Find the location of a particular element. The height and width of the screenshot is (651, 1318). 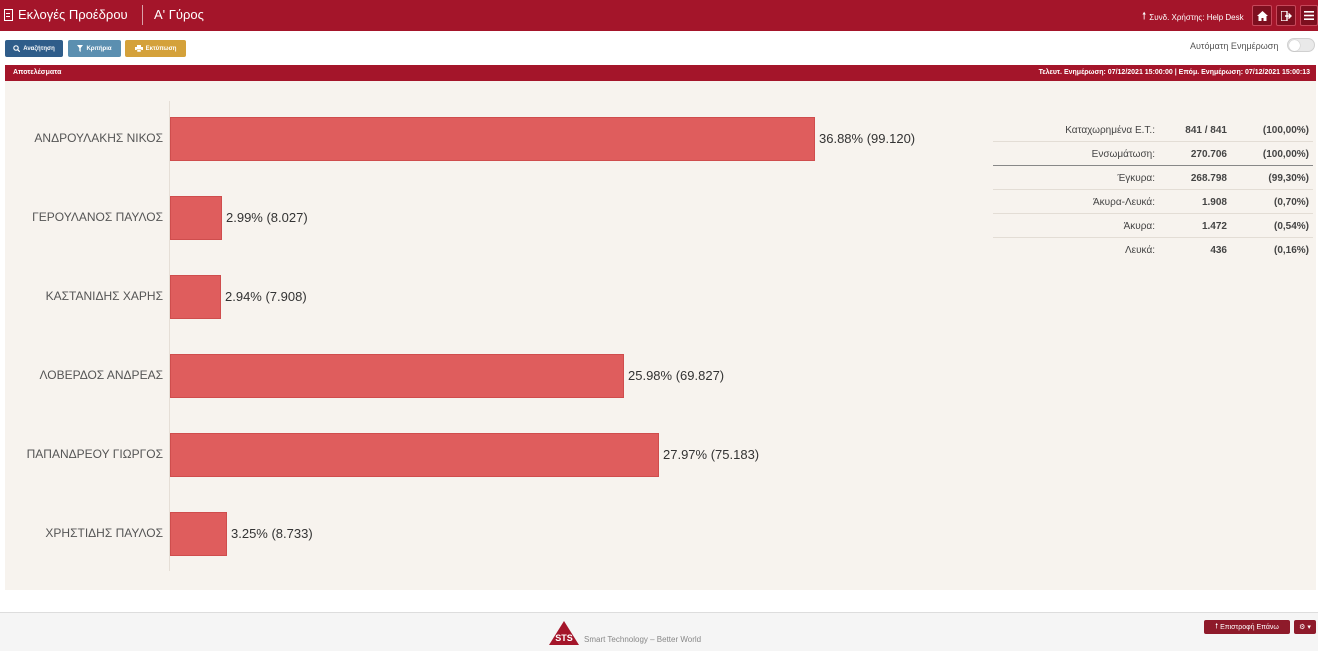

stats-value: 841 / 841 is located at coordinates (1206, 130).